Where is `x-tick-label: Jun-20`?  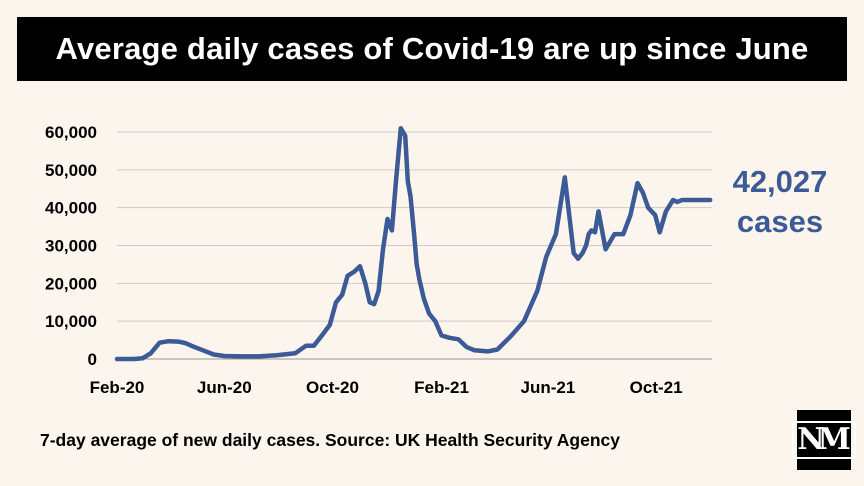 x-tick-label: Jun-20 is located at coordinates (224, 387).